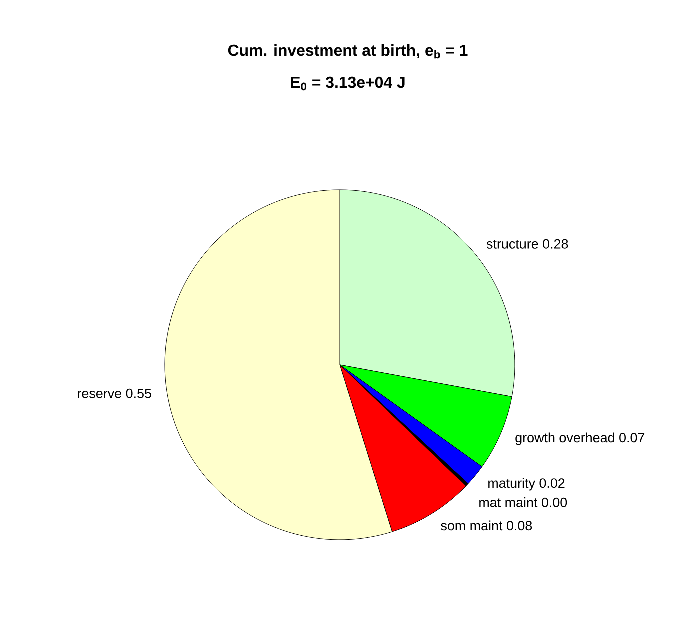 The width and height of the screenshot is (696, 618). Describe the element at coordinates (552, 483) in the screenshot. I see `data-label: 0.02` at that location.